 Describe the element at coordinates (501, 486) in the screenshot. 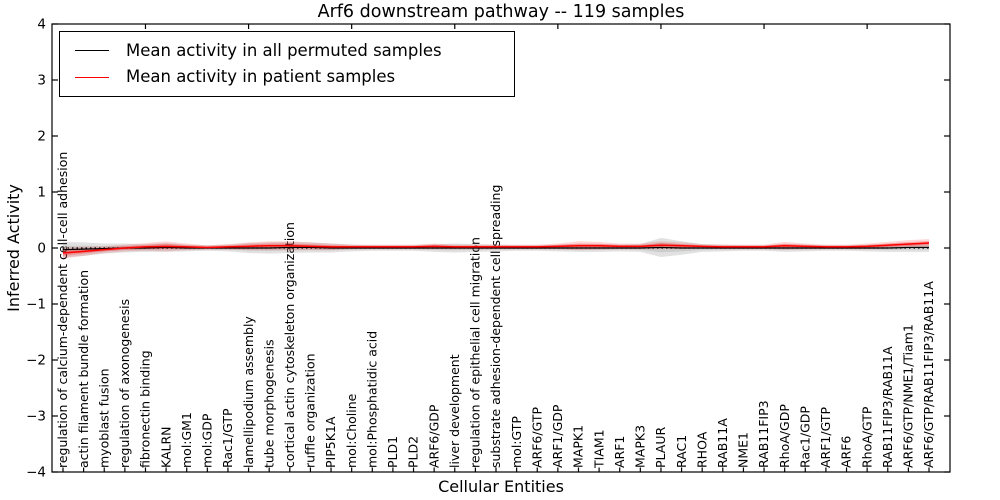

I see `x-axis-title: Cellular Entities` at that location.